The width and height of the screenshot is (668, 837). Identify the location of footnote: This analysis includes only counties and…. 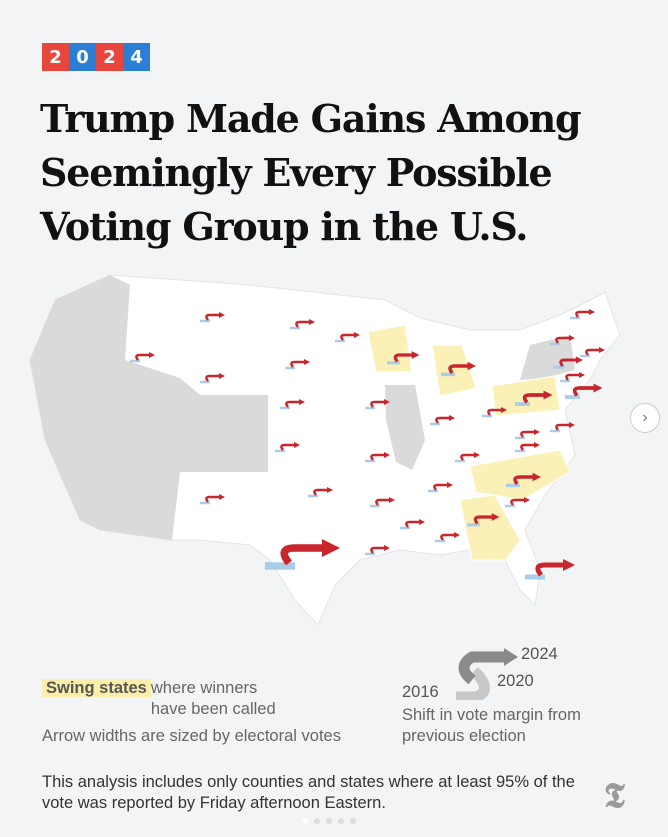
(308, 792).